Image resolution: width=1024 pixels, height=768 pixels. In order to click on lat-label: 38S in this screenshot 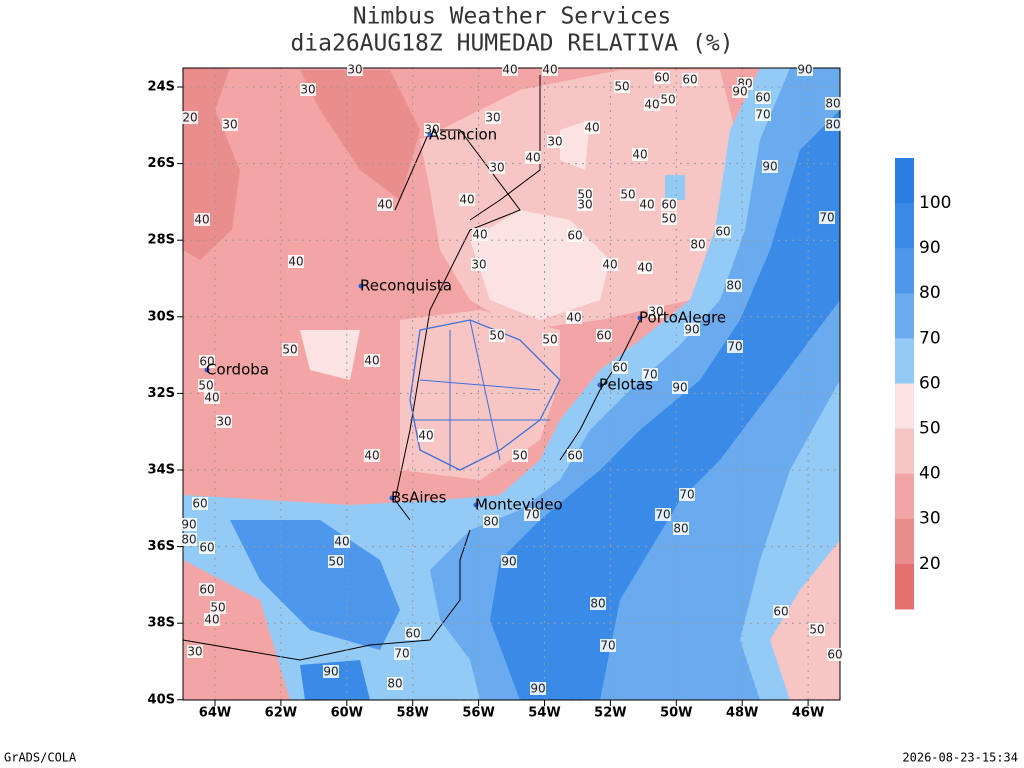, I will do `click(161, 623)`.